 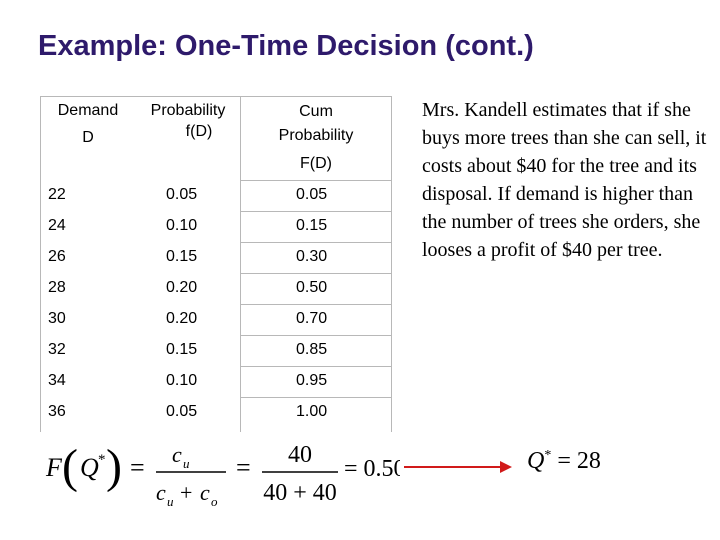 I want to click on table-column-divider, so click(x=240, y=264).